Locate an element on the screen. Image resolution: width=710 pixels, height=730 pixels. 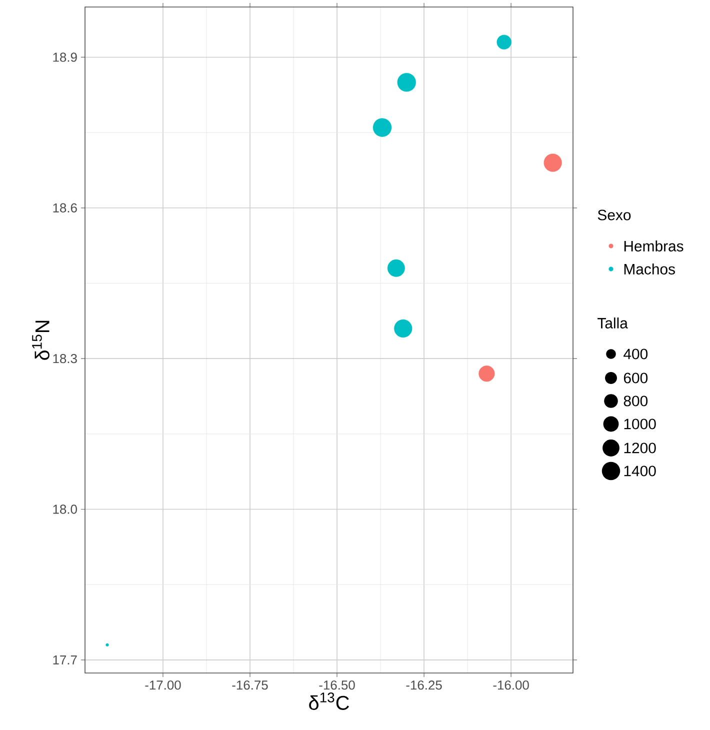
x-tick-label: -16.75 is located at coordinates (250, 685).